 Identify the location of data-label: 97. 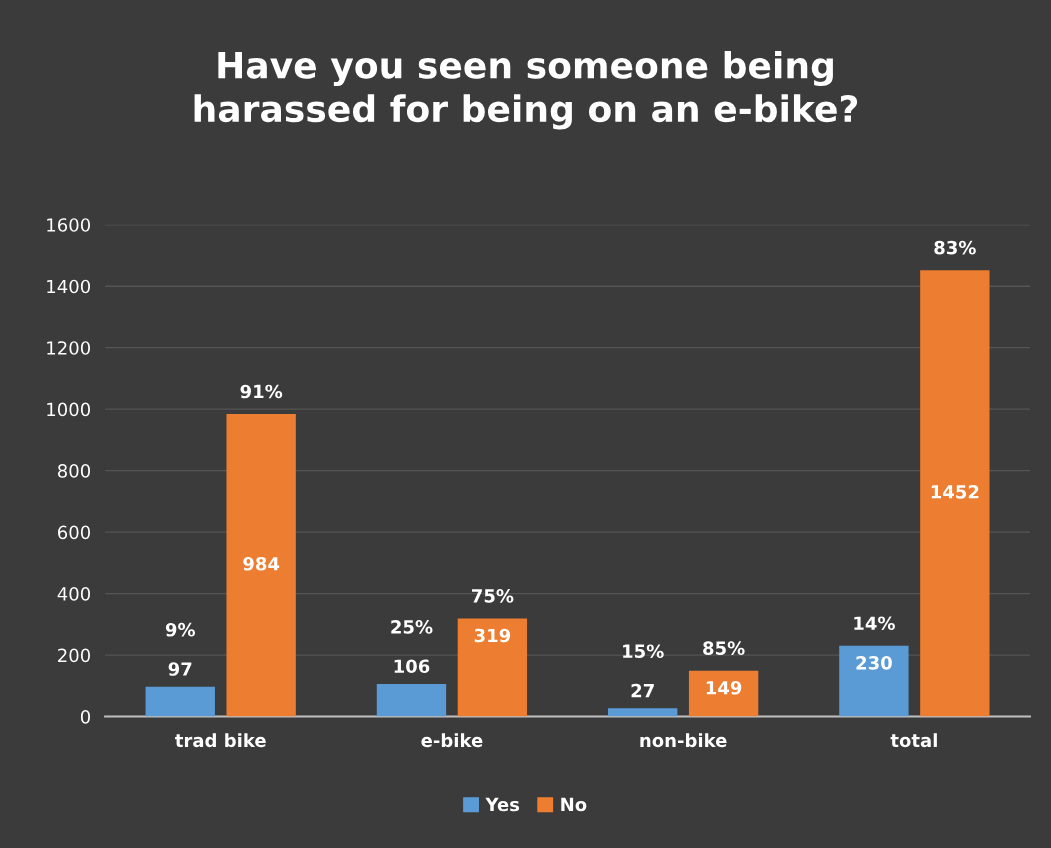
(180, 669).